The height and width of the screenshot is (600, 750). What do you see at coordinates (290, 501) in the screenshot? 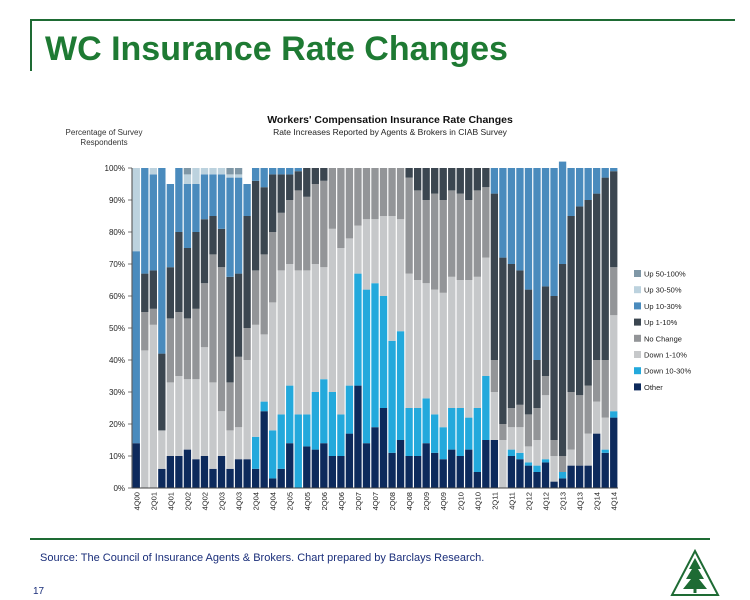
I see `x-tick-label: 2Q05` at bounding box center [290, 501].